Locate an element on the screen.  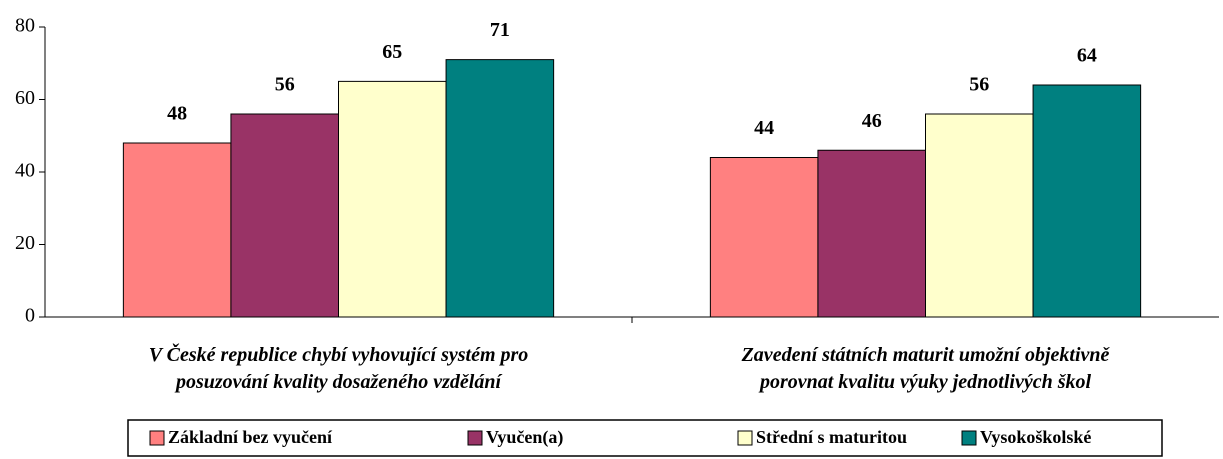
value-label: 48 is located at coordinates (177, 114).